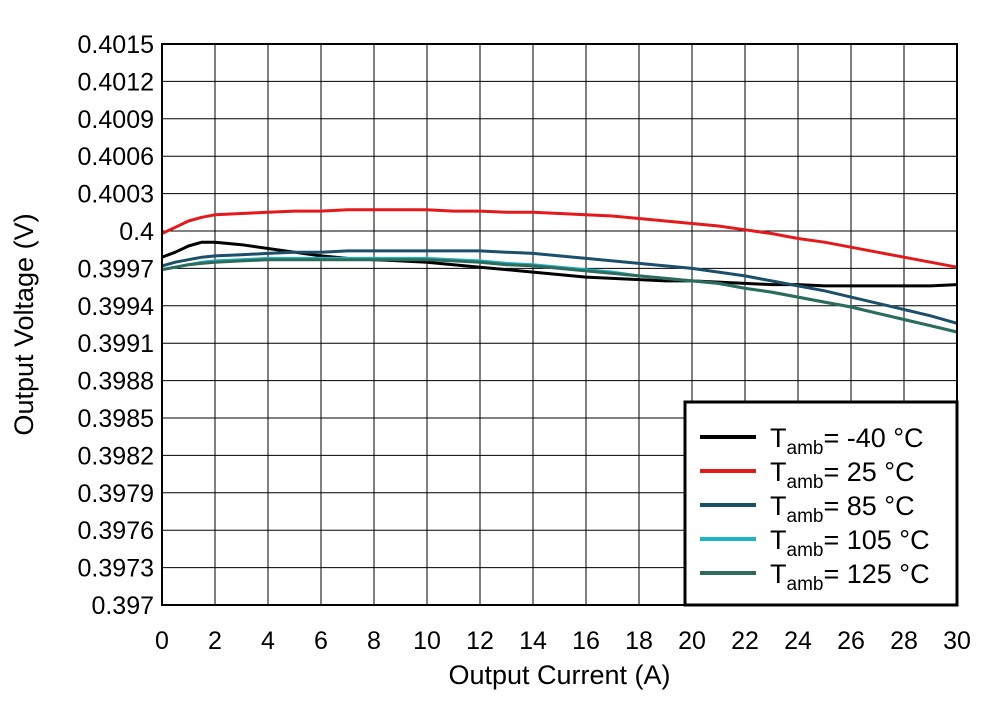 This screenshot has height=701, width=996. I want to click on legend-label-2: Tamb= 85 °C, so click(842, 509).